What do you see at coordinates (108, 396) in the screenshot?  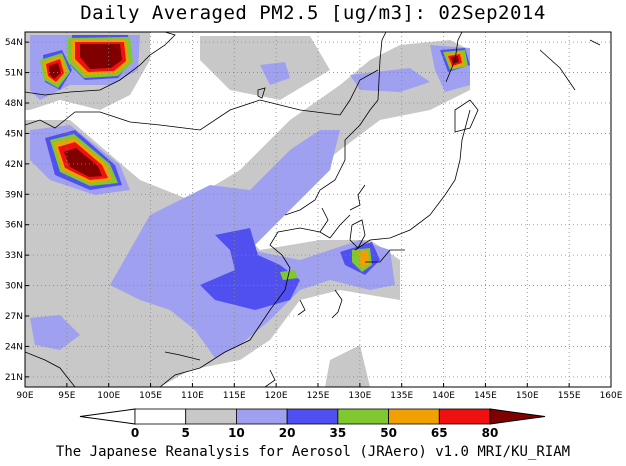 I see `lon-tick-label: 100E` at bounding box center [108, 396].